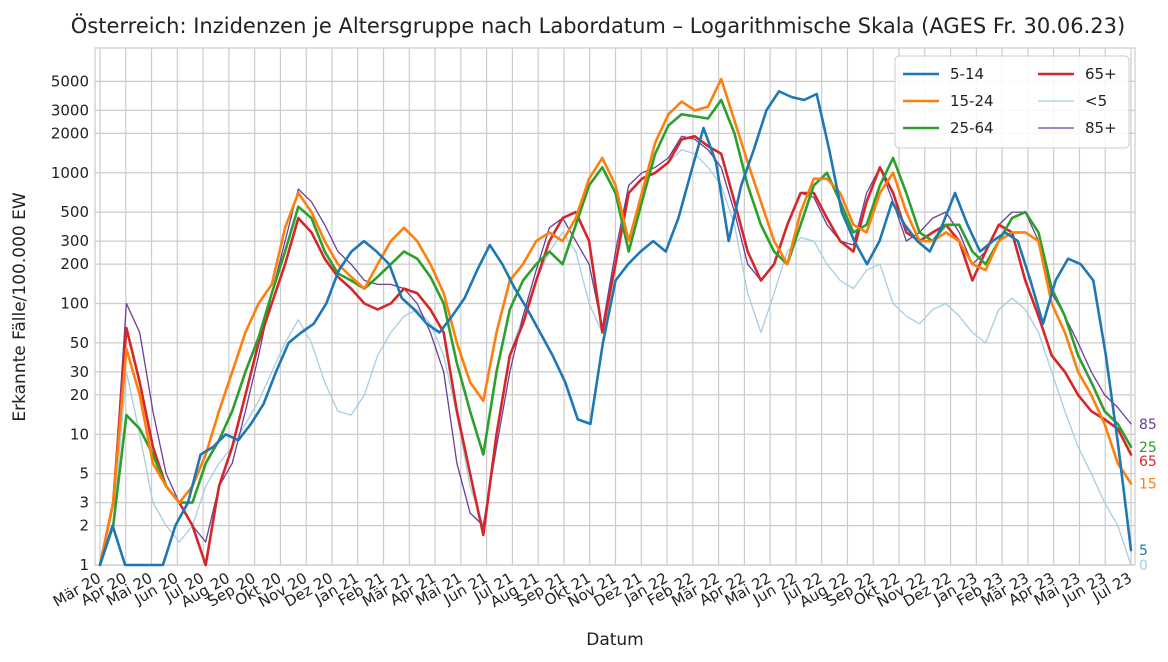 This screenshot has height=662, width=1168. I want to click on y-tick-label: 200, so click(74, 264).